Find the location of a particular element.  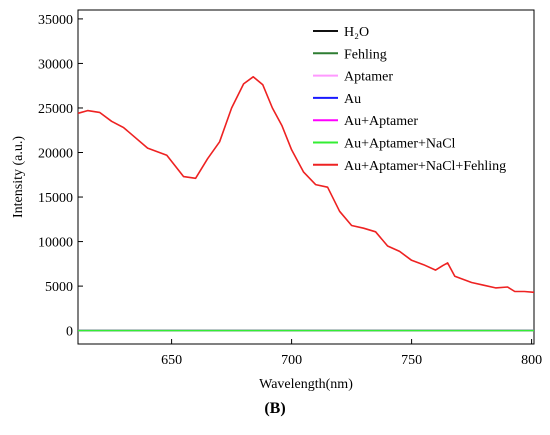

x-tick-label: 800 is located at coordinates (531, 360).